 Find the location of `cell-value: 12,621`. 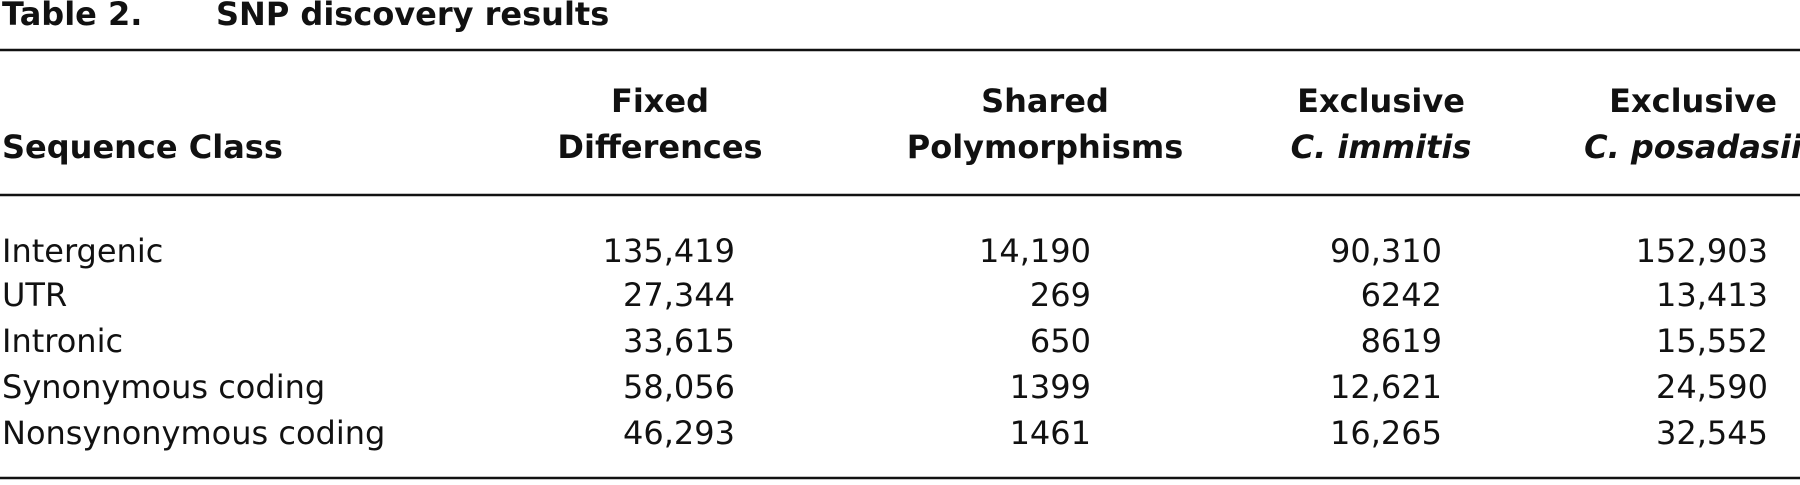

cell-value: 12,621 is located at coordinates (1386, 387).